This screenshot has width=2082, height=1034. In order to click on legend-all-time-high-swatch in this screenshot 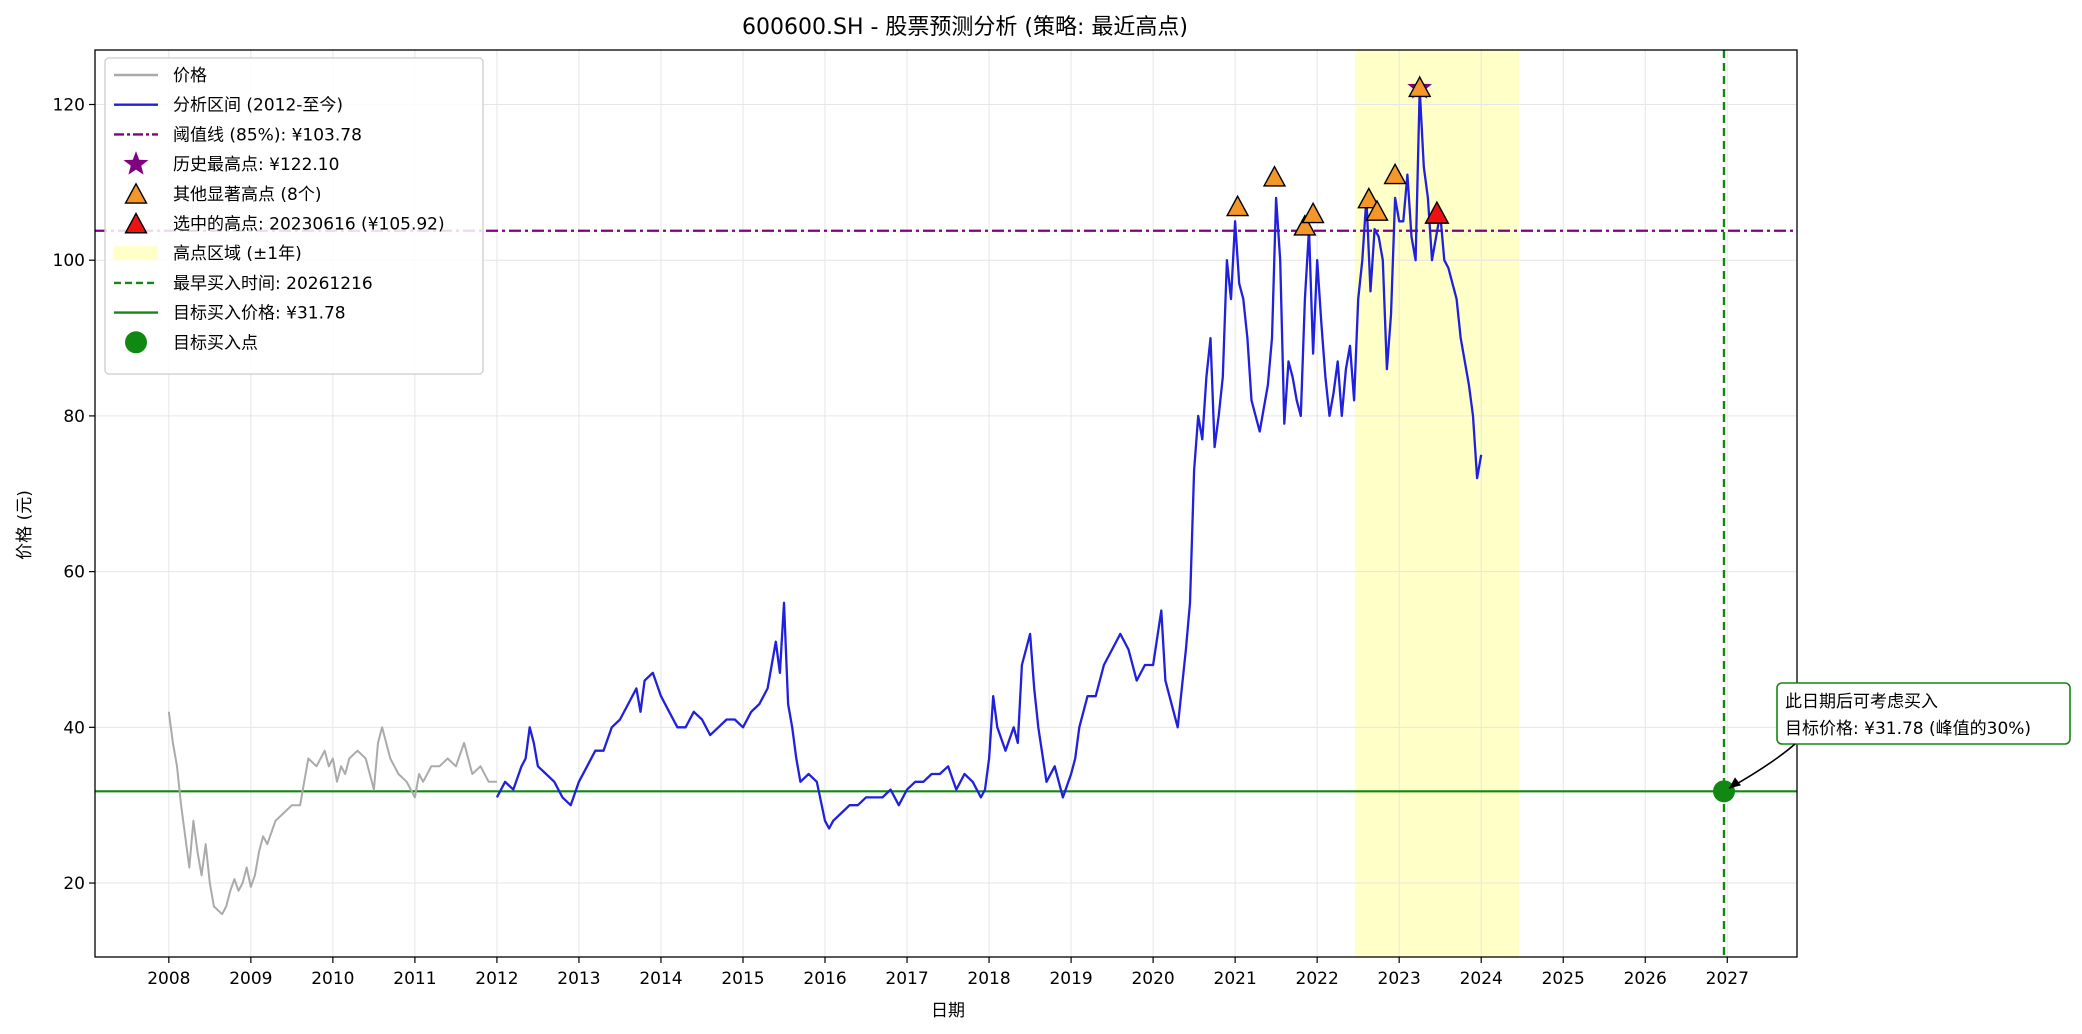, I will do `click(136, 163)`.